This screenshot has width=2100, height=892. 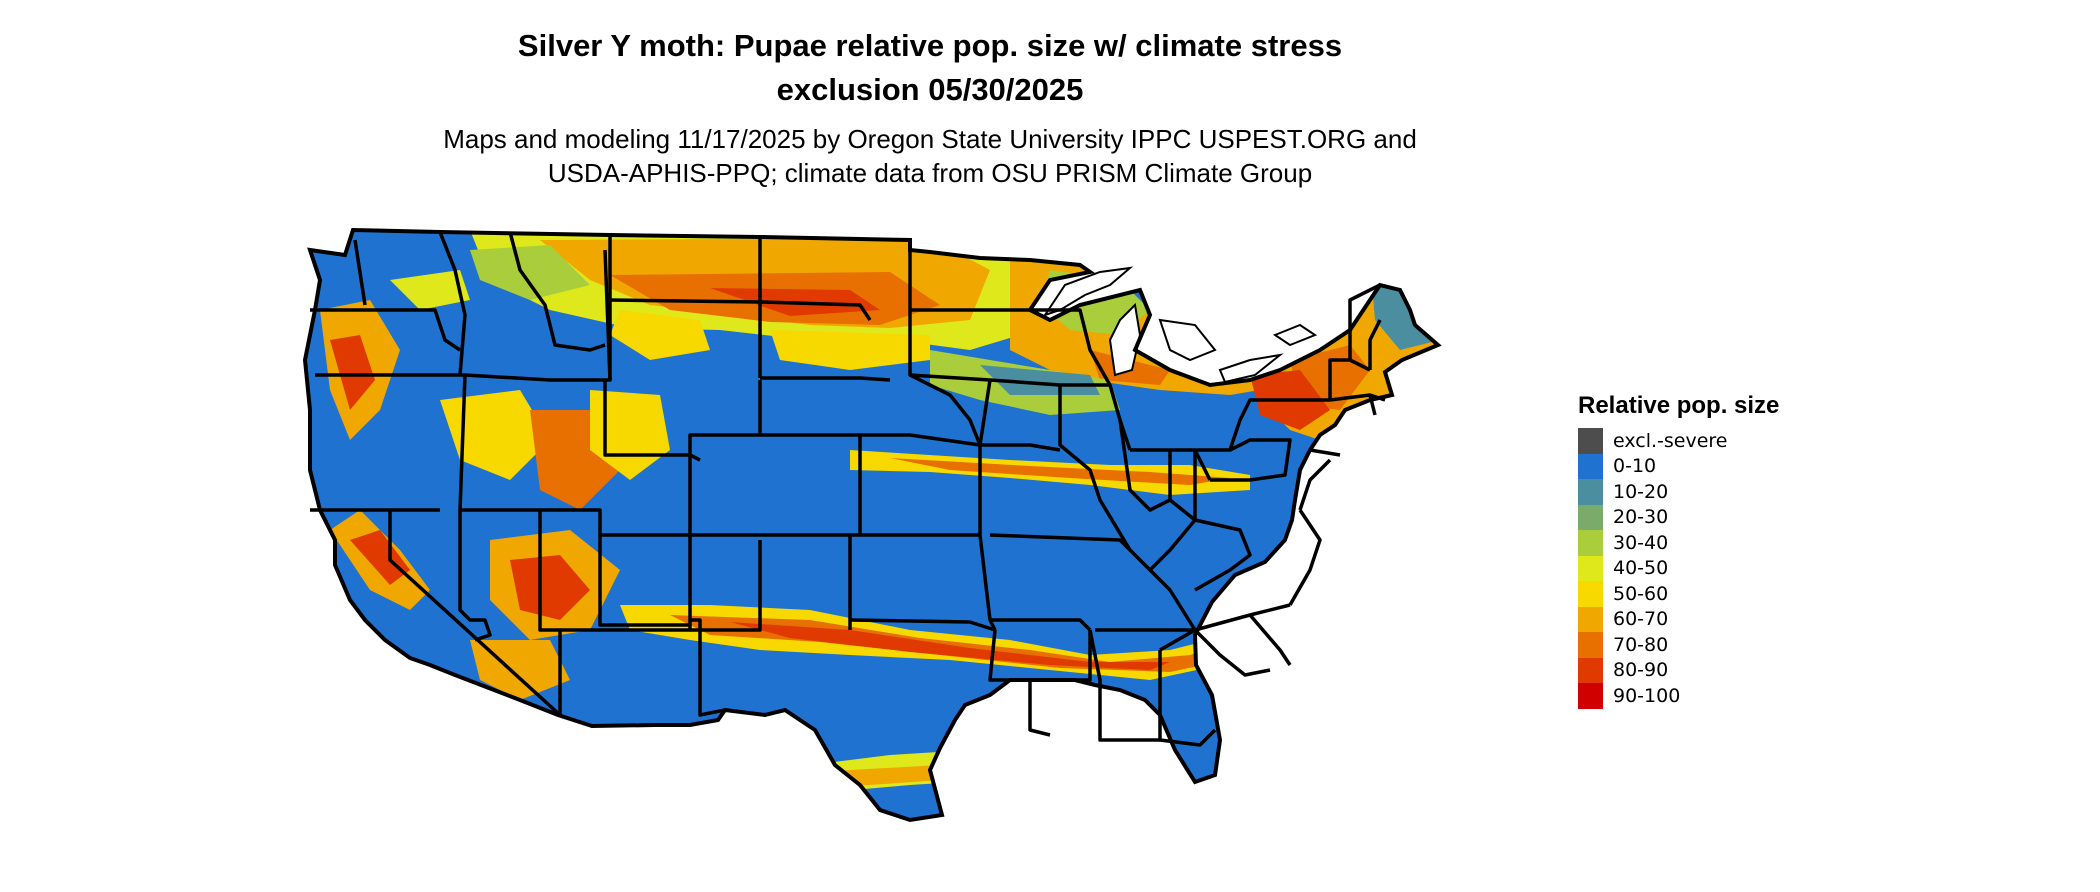 What do you see at coordinates (1641, 517) in the screenshot?
I see `legend-label: 20-30` at bounding box center [1641, 517].